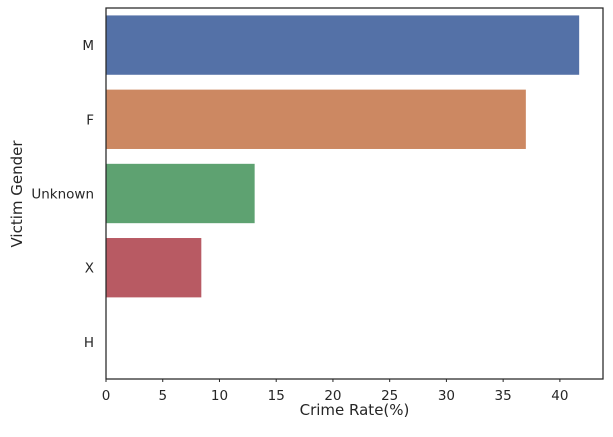 The width and height of the screenshot is (613, 437). Describe the element at coordinates (316, 119) in the screenshot. I see `bar-f` at that location.